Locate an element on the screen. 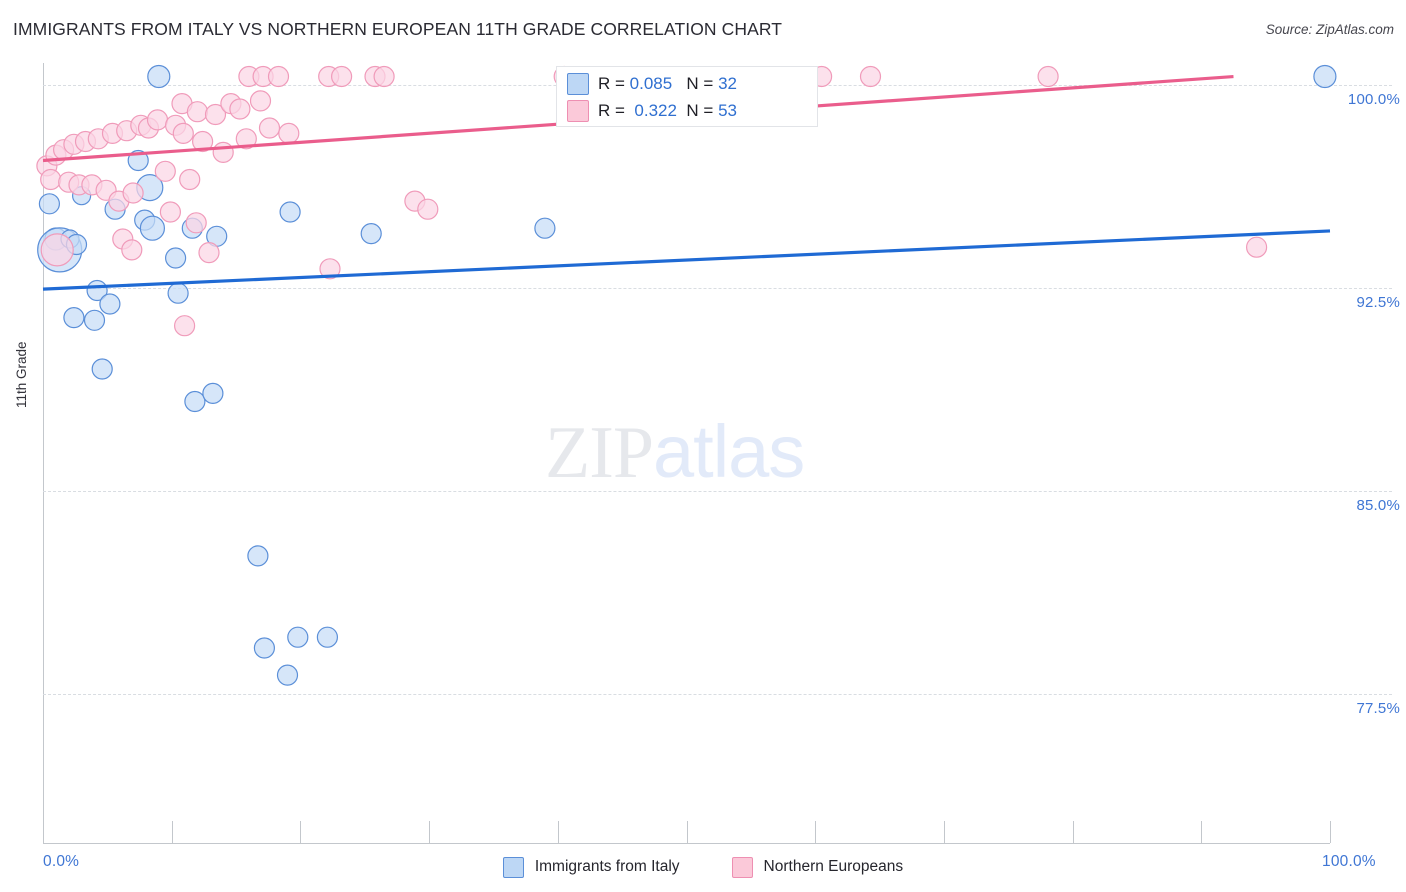 This screenshot has height=892, width=1406. y-axis-label: 85.0% is located at coordinates (1378, 505).